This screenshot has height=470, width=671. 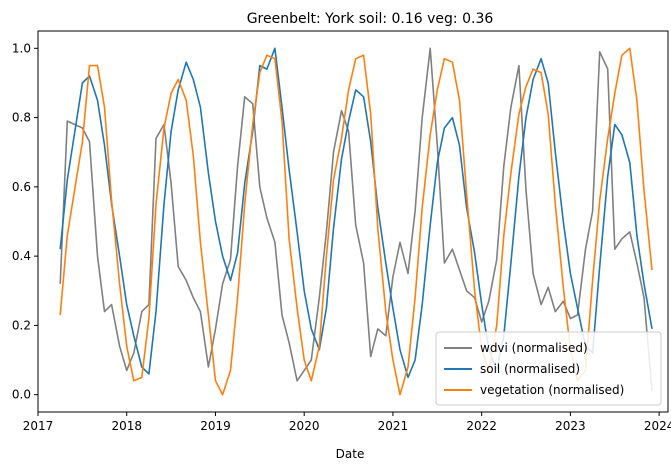 What do you see at coordinates (347, 422) in the screenshot?
I see `x-axis: 2017 2018 2019 2020 2021 2022 2023 2024` at bounding box center [347, 422].